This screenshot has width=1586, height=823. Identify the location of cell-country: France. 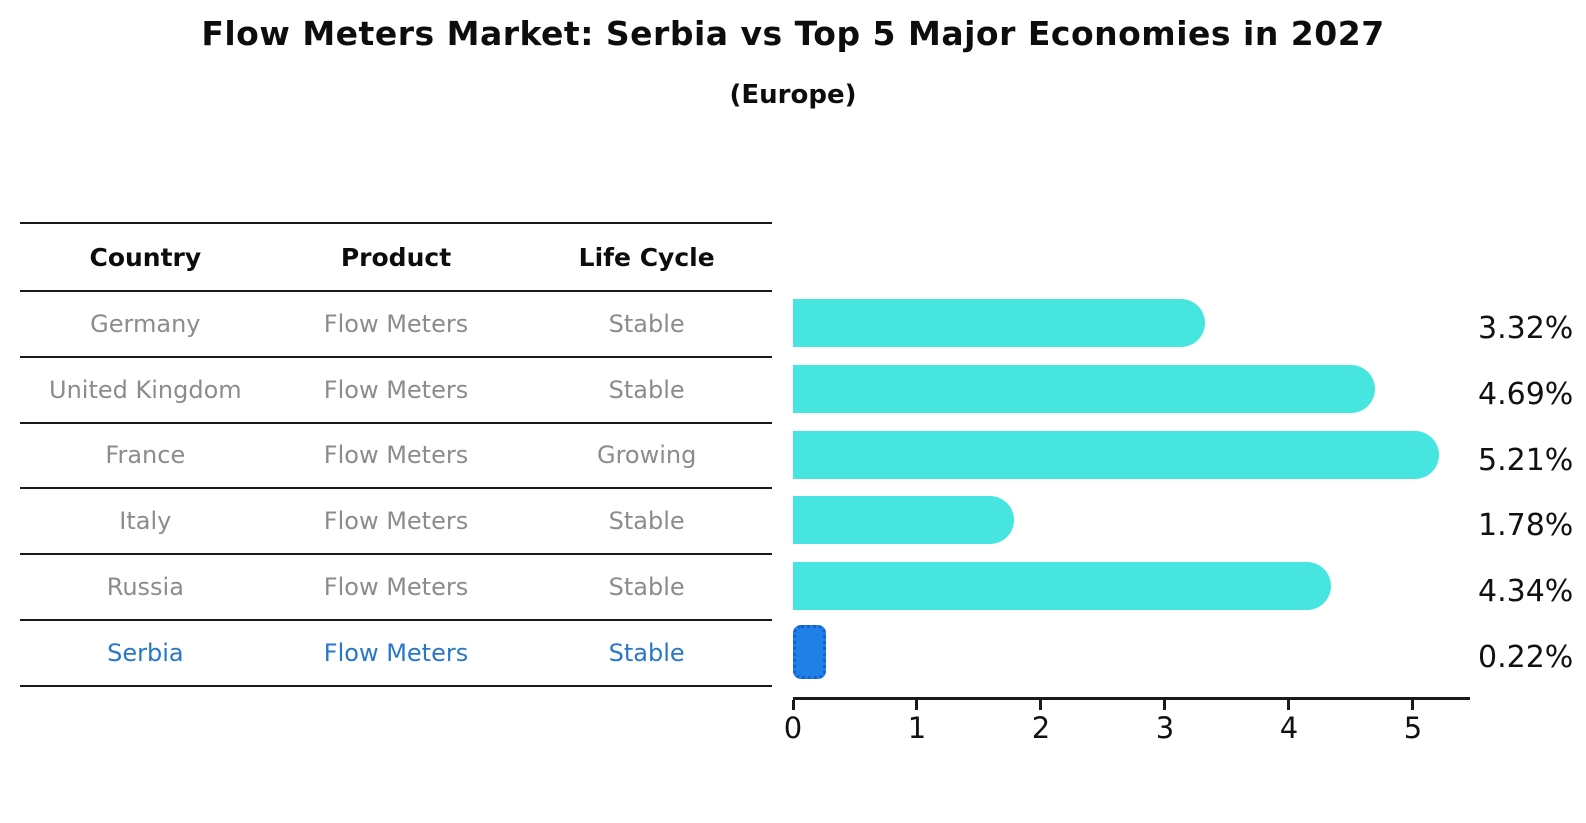
(145, 455).